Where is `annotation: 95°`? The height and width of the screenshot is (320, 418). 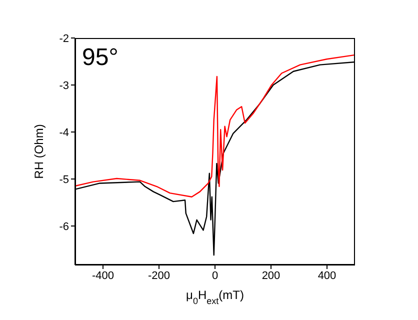
annotation: 95° is located at coordinates (100, 58).